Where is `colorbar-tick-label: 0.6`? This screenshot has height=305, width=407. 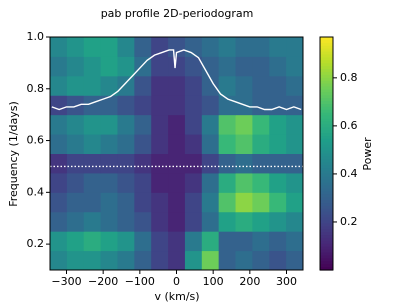 colorbar-tick-label: 0.6 is located at coordinates (349, 125).